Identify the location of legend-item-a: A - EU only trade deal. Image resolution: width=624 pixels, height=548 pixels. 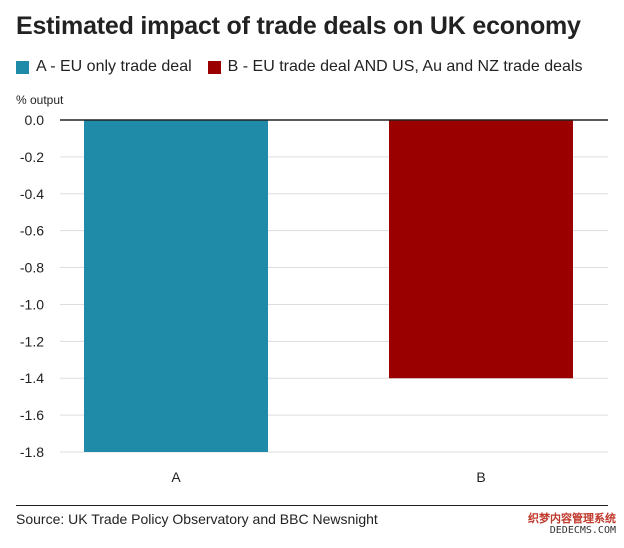
(104, 67).